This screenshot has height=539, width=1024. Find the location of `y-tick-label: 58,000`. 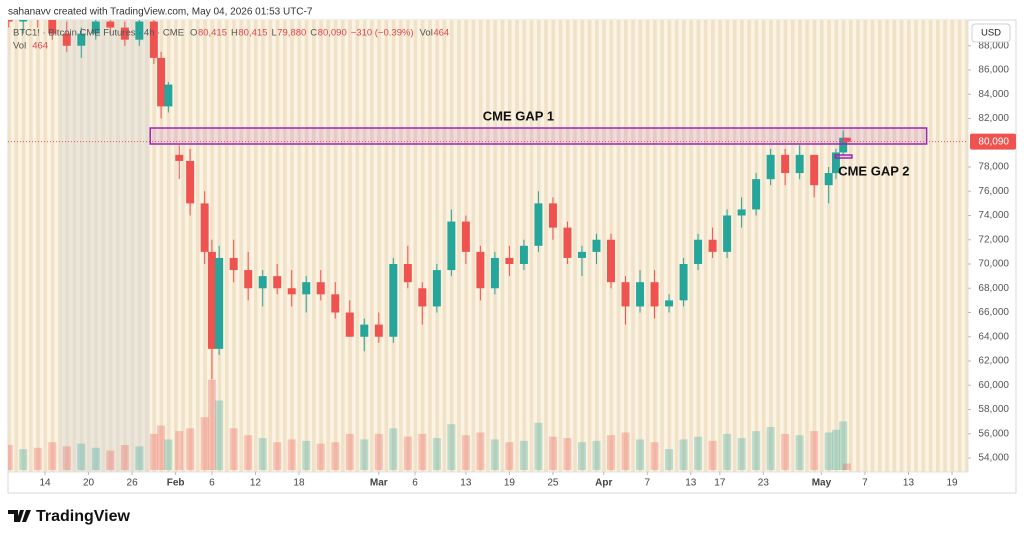

y-tick-label: 58,000 is located at coordinates (993, 409).